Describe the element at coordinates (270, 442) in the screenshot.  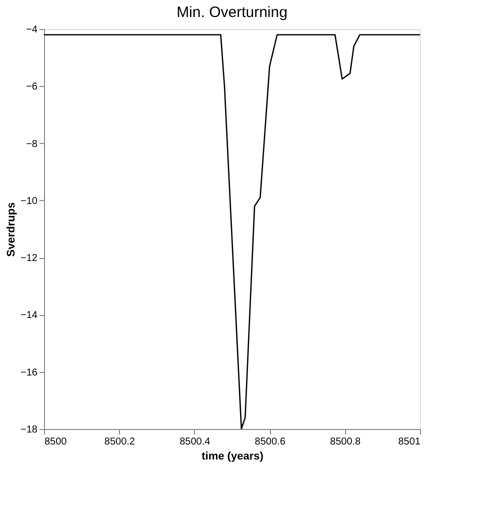
I see `x-tick-label: 8500.6` at that location.